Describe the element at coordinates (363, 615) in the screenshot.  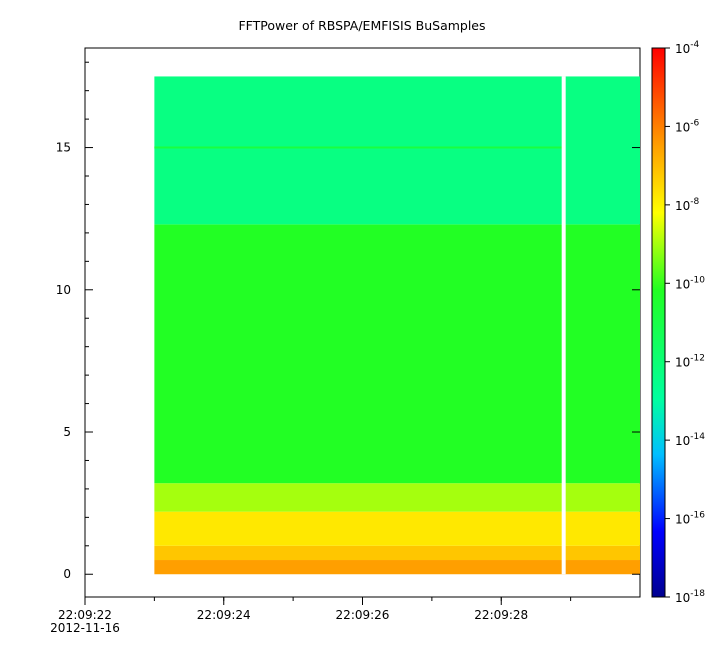
I see `x-tick-label-2: 22:09:26` at that location.